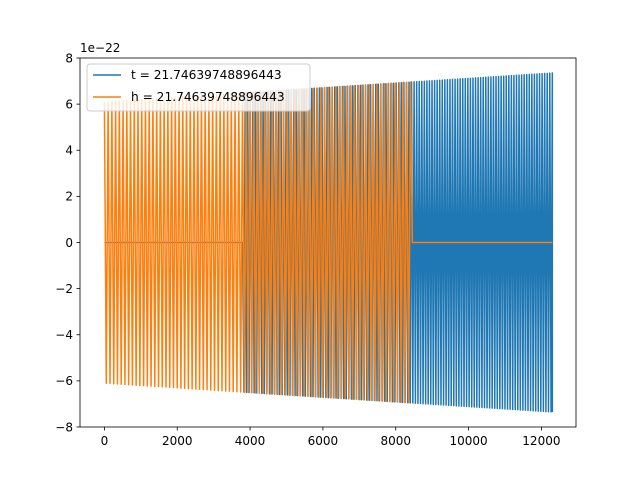 The image size is (640, 480). What do you see at coordinates (177, 441) in the screenshot?
I see `x-tick-label: 2000` at bounding box center [177, 441].